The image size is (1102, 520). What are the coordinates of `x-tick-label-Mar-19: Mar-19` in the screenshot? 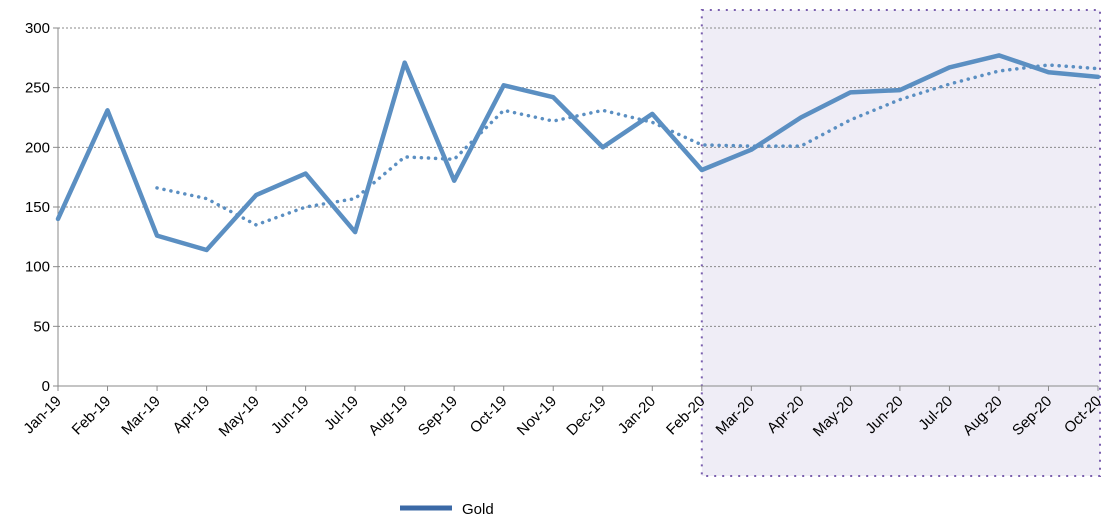 It's located at (141, 416).